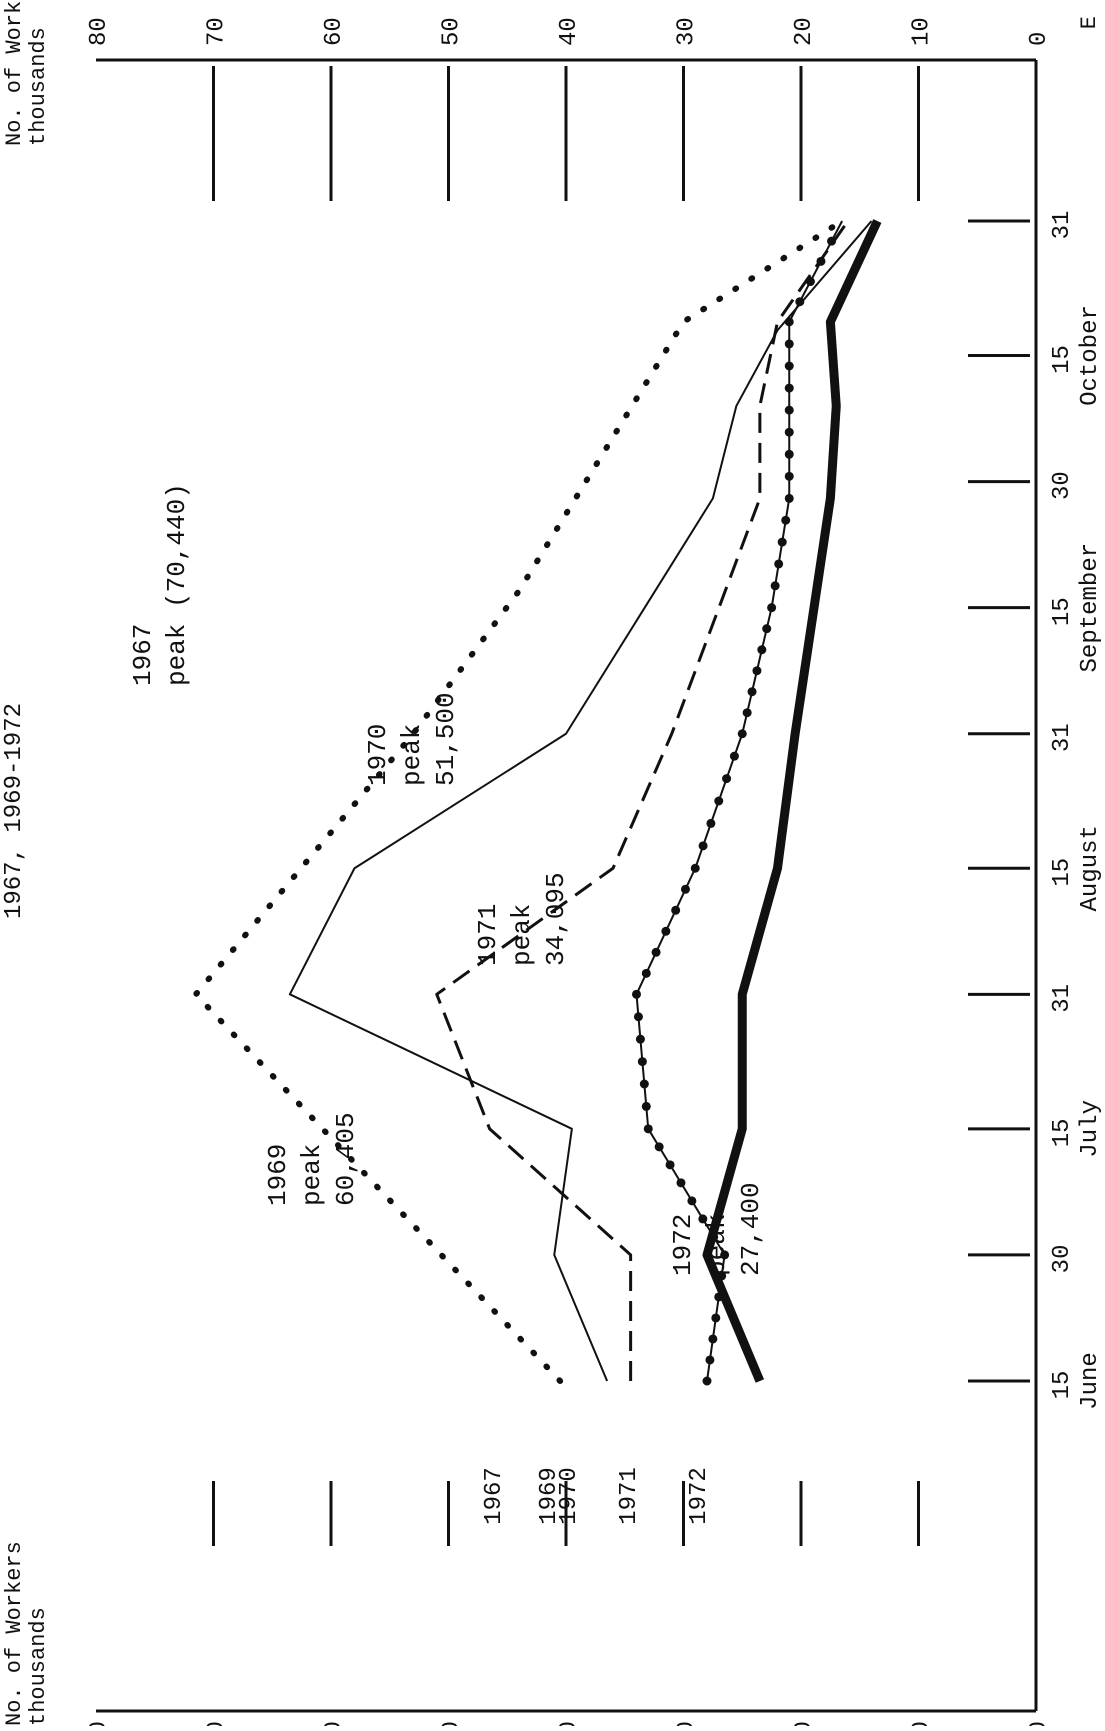 The height and width of the screenshot is (1731, 1105). I want to click on right-y-tick-label: 50, so click(452, 31).